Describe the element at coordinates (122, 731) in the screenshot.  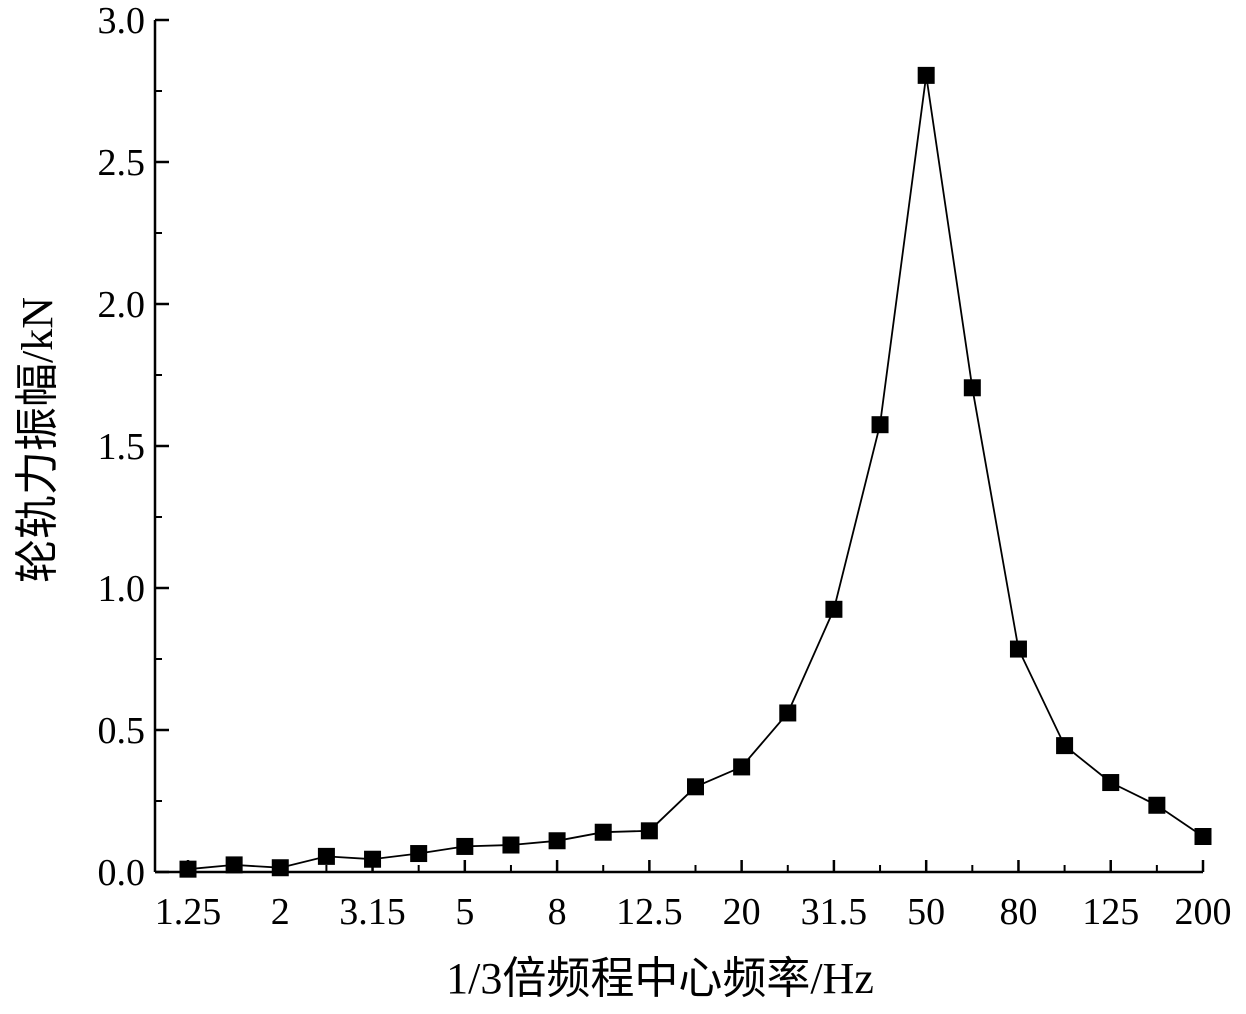
I see `y-tick-label: 0.5` at that location.